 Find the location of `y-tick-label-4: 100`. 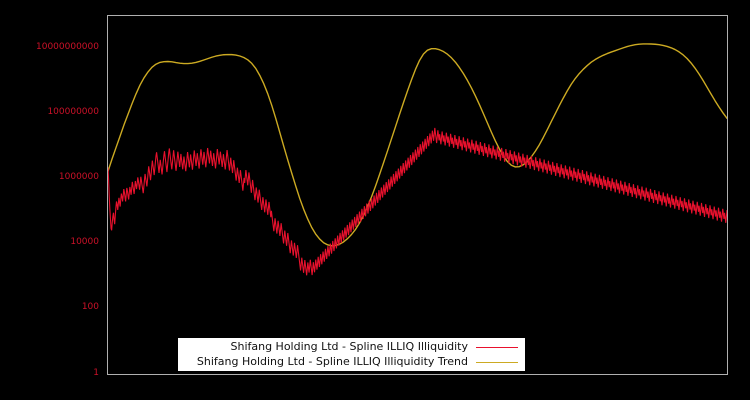

y-tick-label-4: 100 is located at coordinates (90, 307).